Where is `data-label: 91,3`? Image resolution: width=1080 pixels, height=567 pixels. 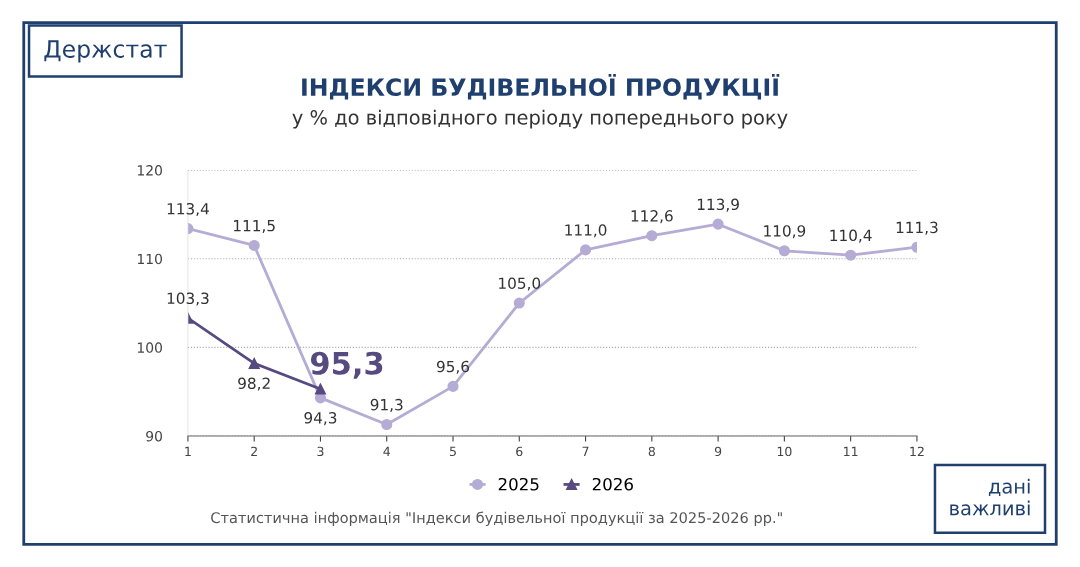
data-label: 91,3 is located at coordinates (386, 405).